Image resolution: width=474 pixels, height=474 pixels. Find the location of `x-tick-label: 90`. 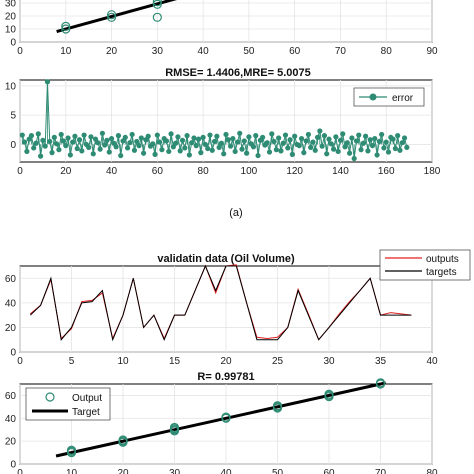

x-tick-label: 90 is located at coordinates (432, 51).